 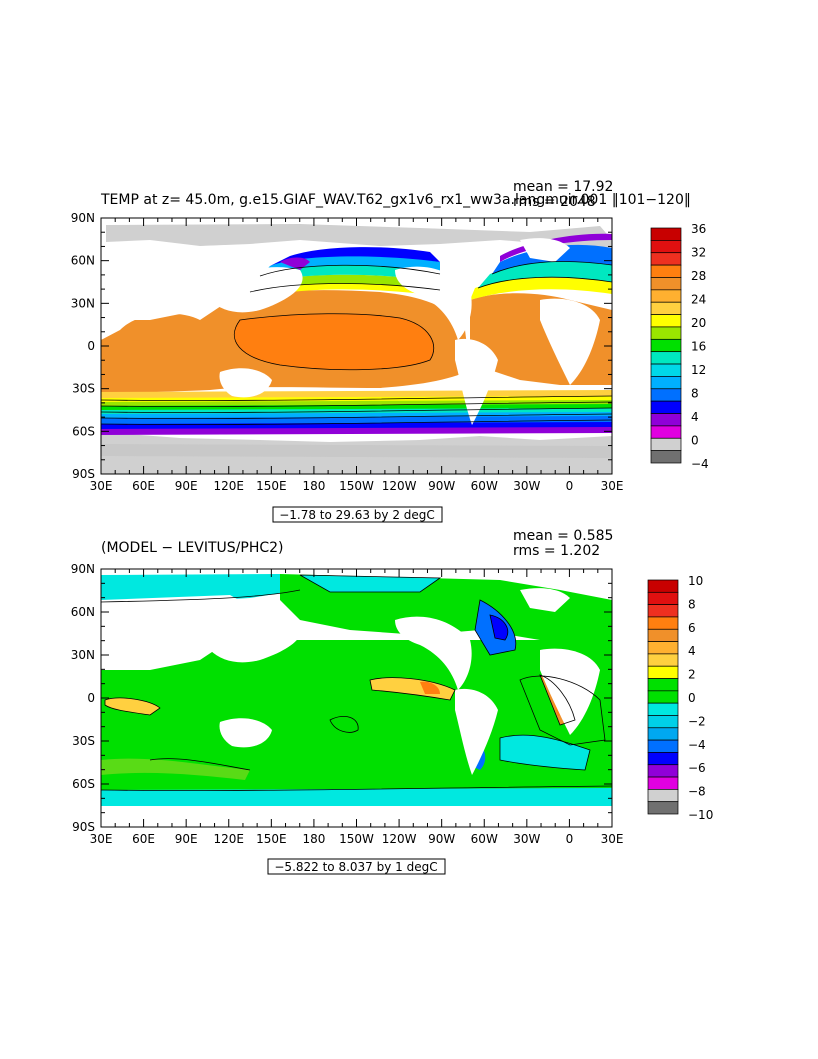 What do you see at coordinates (692, 675) in the screenshot?
I see `bottom-colorbar-label: 2` at bounding box center [692, 675].